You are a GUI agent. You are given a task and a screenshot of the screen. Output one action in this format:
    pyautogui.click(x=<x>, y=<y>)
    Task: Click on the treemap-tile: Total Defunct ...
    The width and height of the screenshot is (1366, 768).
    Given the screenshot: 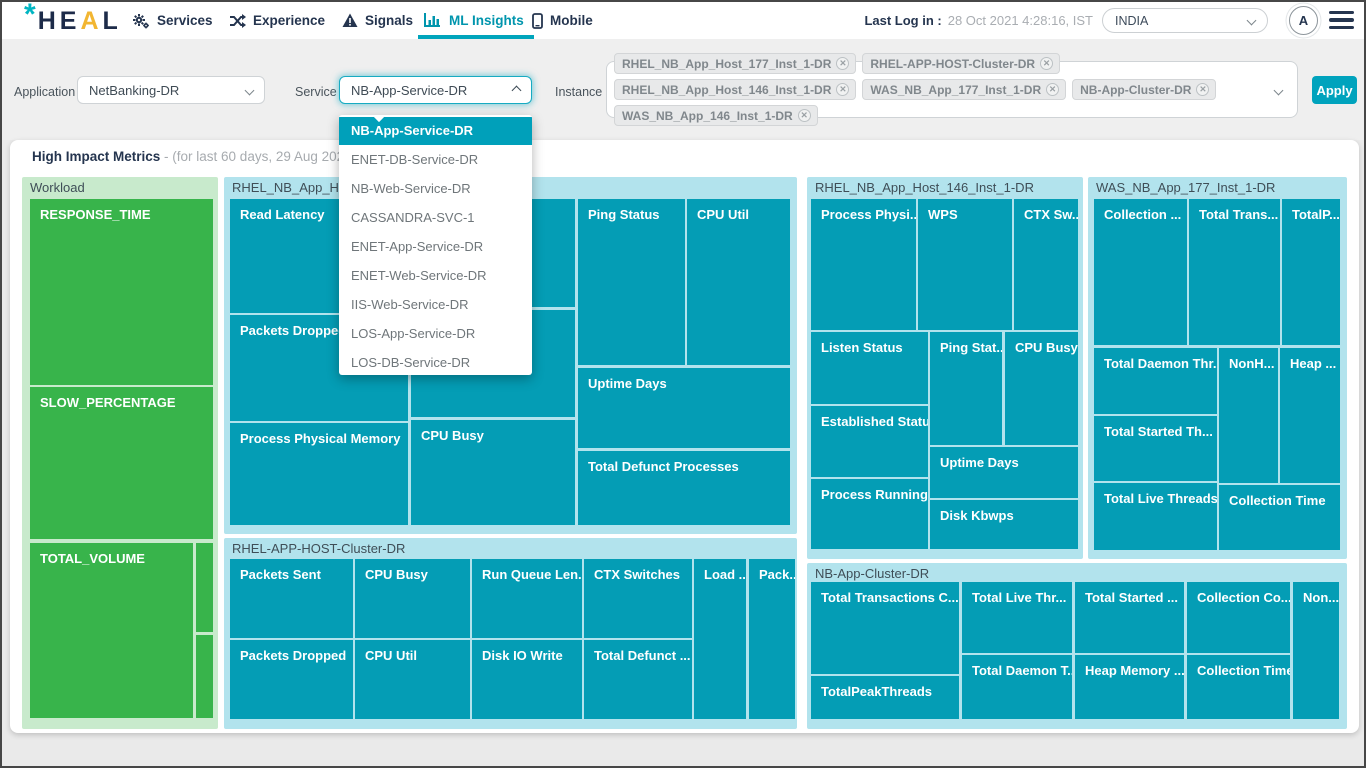 What is the action you would take?
    pyautogui.click(x=638, y=679)
    